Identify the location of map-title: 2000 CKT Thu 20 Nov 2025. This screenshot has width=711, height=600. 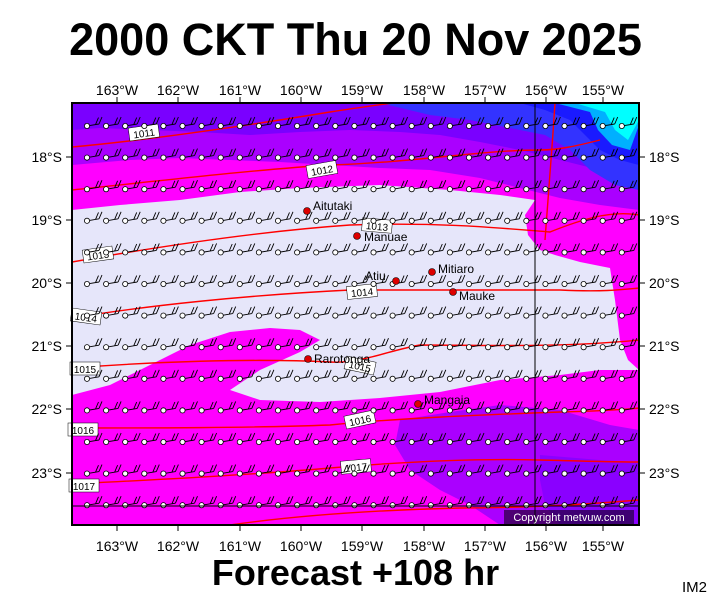
(355, 39).